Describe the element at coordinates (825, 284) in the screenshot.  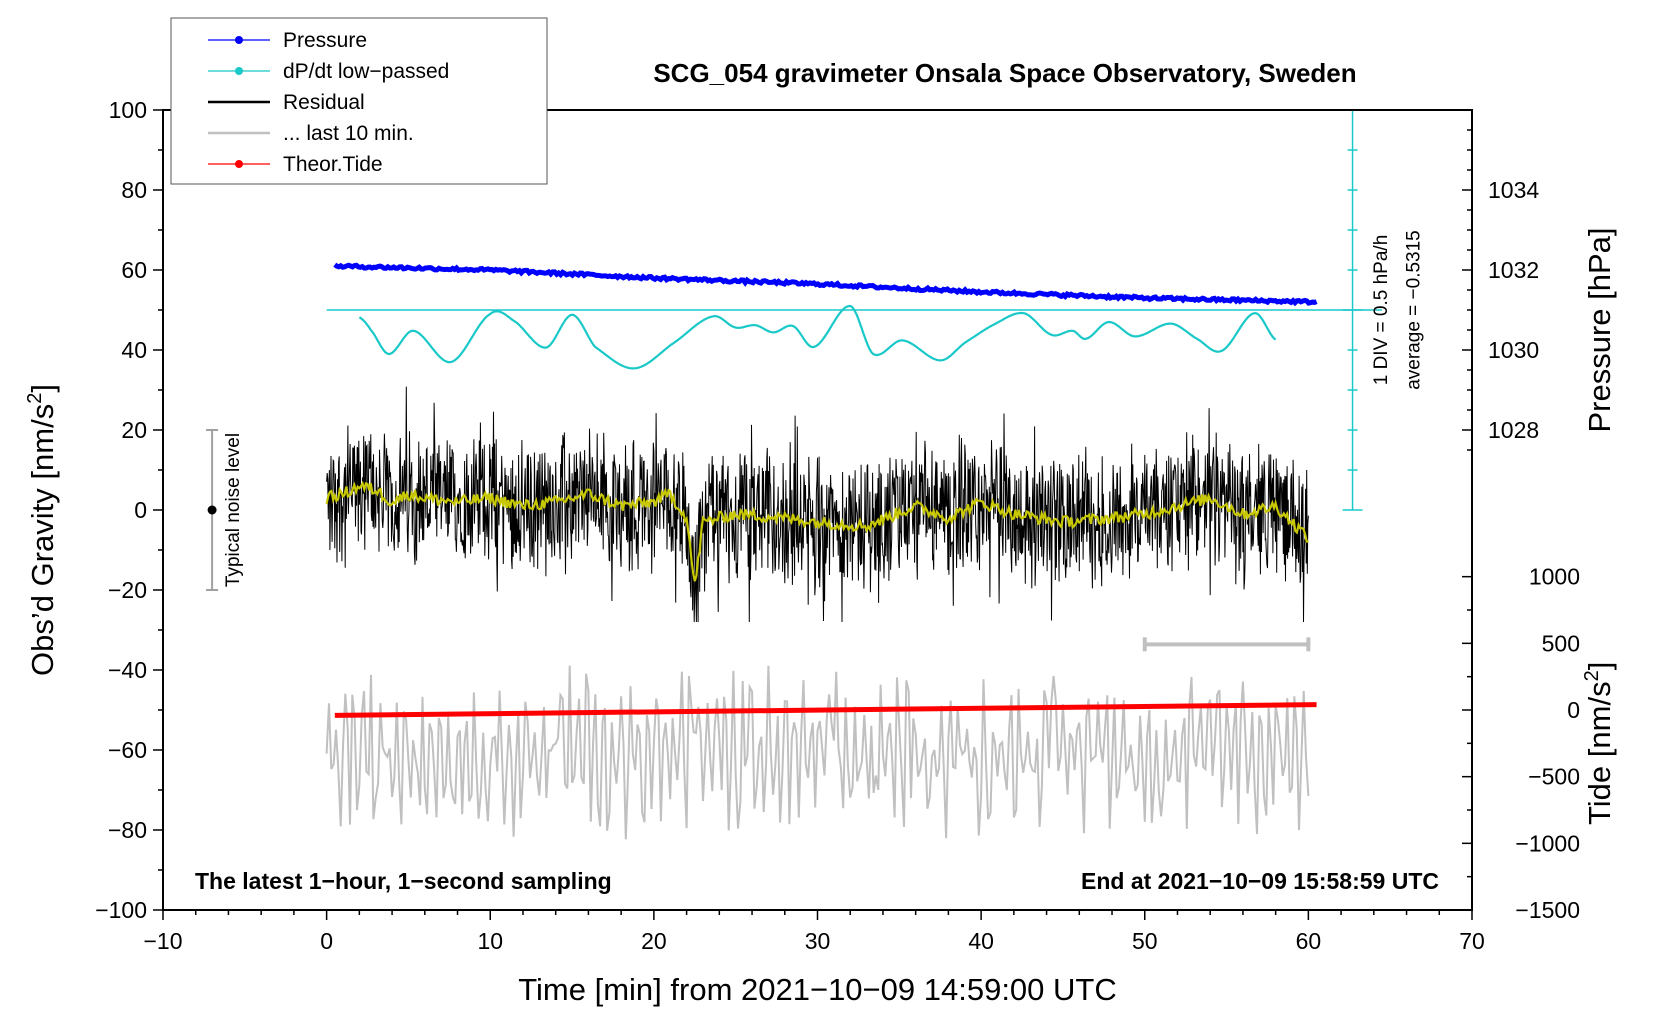
I see `pressure-line` at that location.